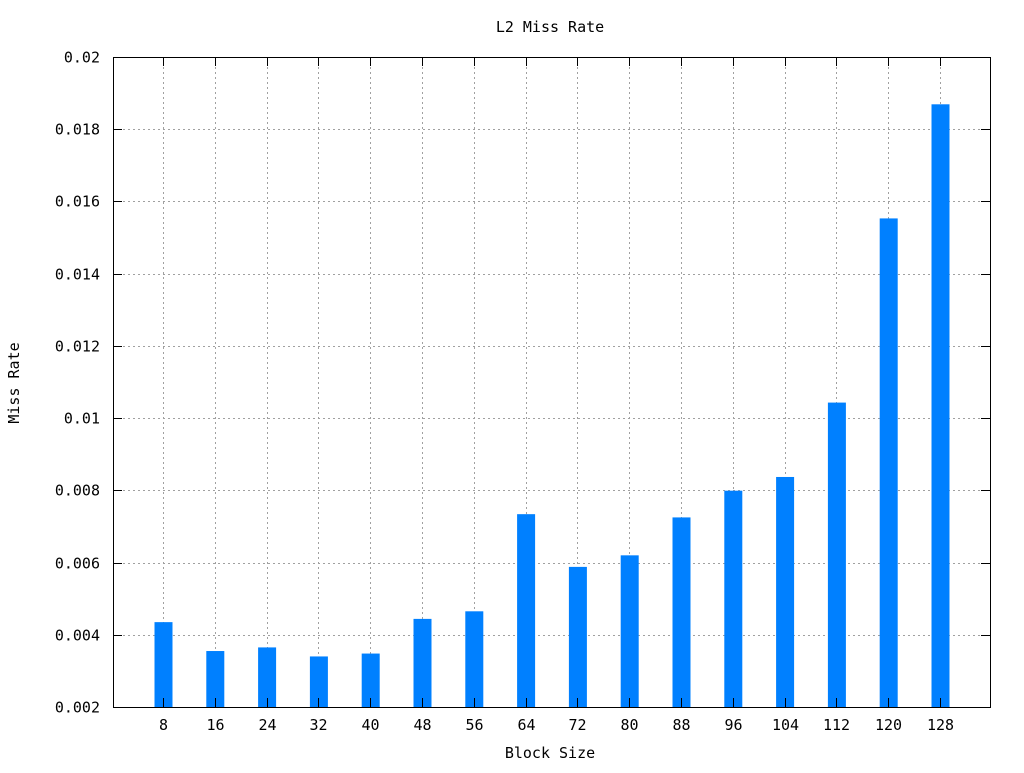  I want to click on y-tick-label: 0.01, so click(82, 419).